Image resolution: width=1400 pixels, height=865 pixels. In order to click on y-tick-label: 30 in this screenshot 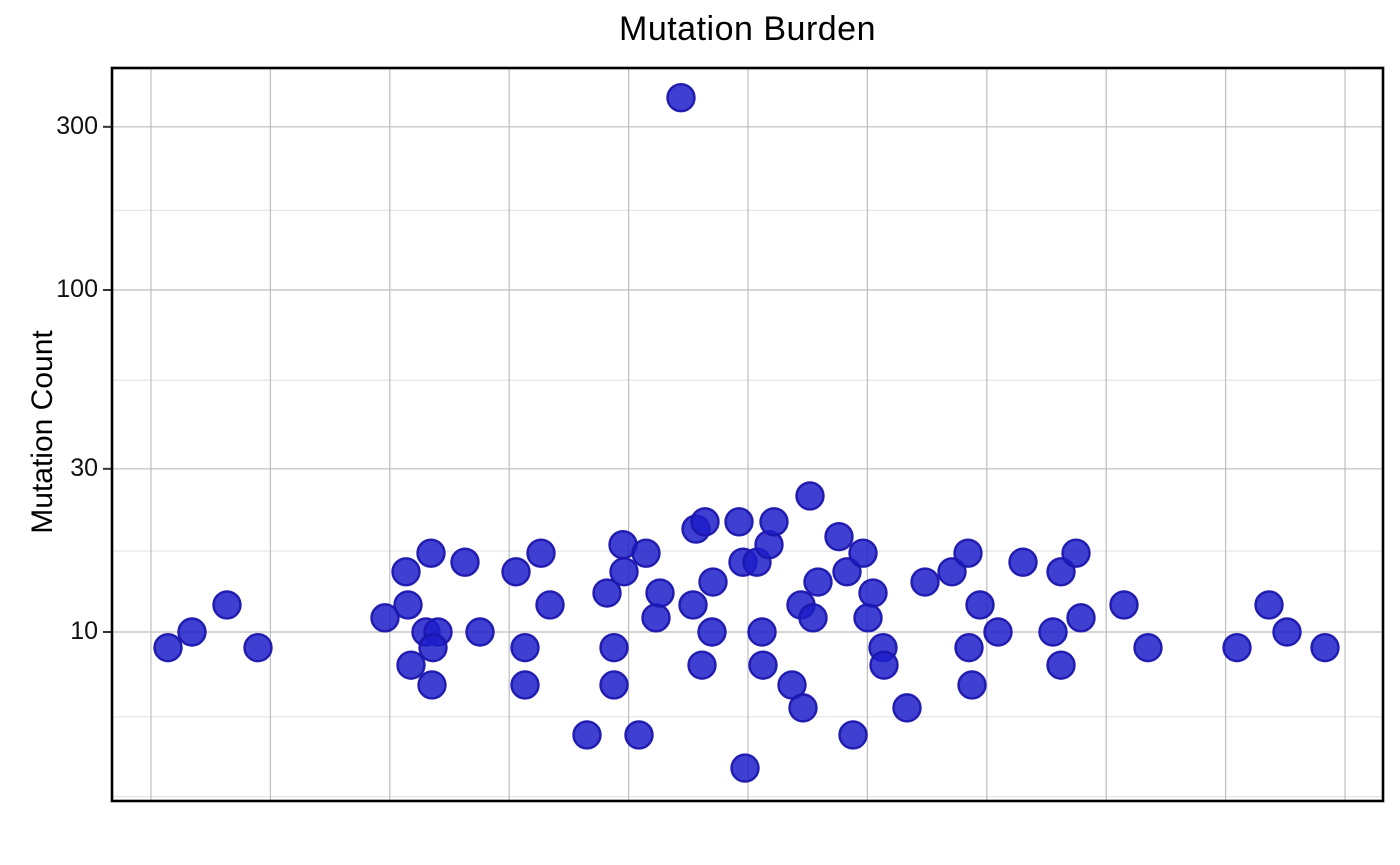, I will do `click(84, 467)`.